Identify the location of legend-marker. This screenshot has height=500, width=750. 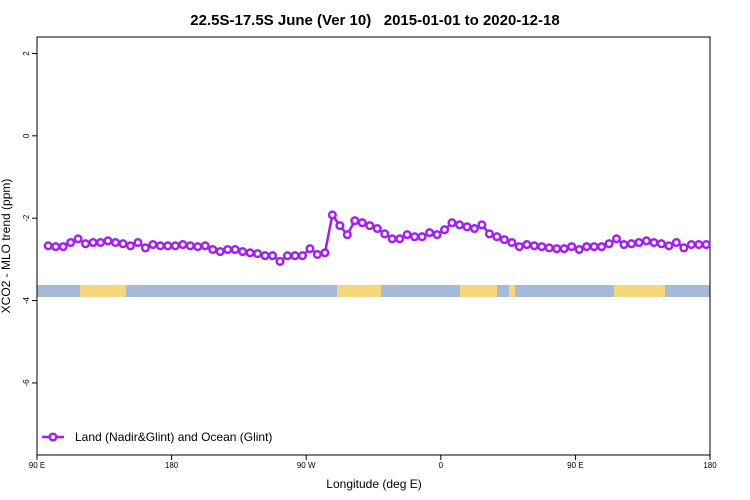
(53, 437).